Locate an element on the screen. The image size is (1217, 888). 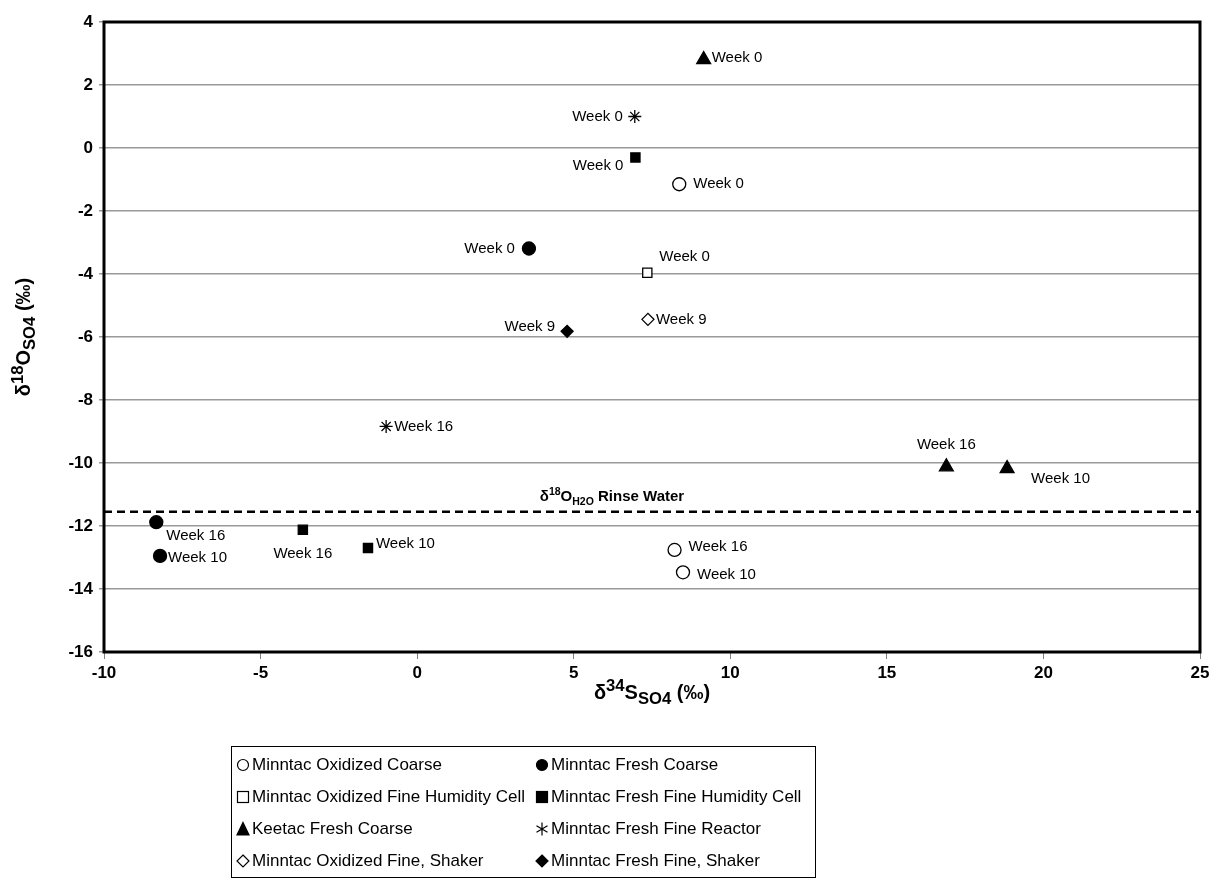
legend-label: Minntac Oxidized Coarse is located at coordinates (347, 765).